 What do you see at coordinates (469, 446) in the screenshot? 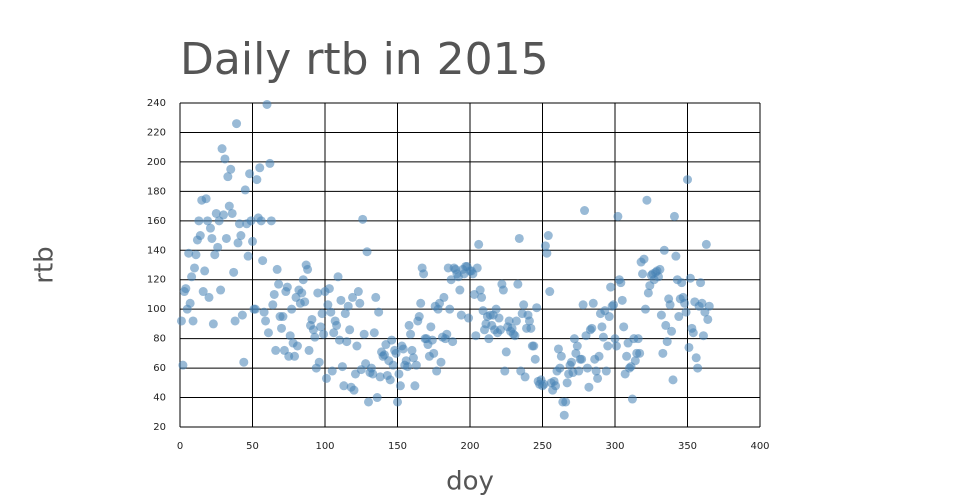
I see `x-tick-label: 200` at bounding box center [469, 446].